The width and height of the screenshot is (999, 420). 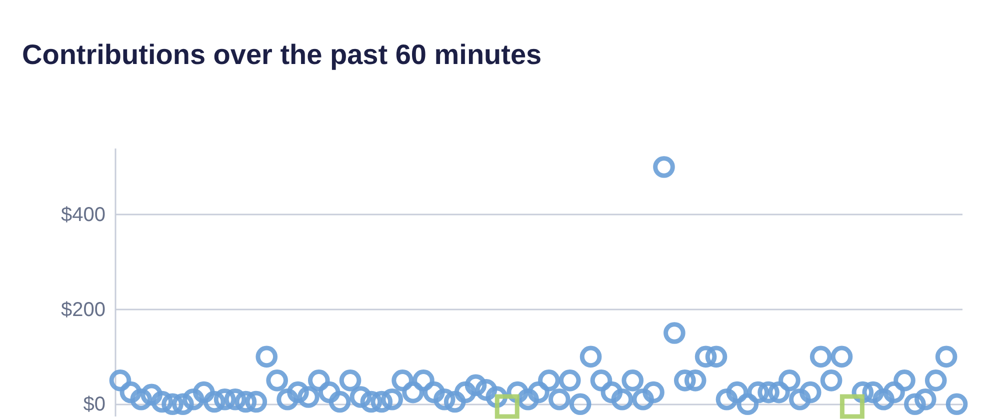 What do you see at coordinates (83, 215) in the screenshot?
I see `y-tick-label: $400` at bounding box center [83, 215].